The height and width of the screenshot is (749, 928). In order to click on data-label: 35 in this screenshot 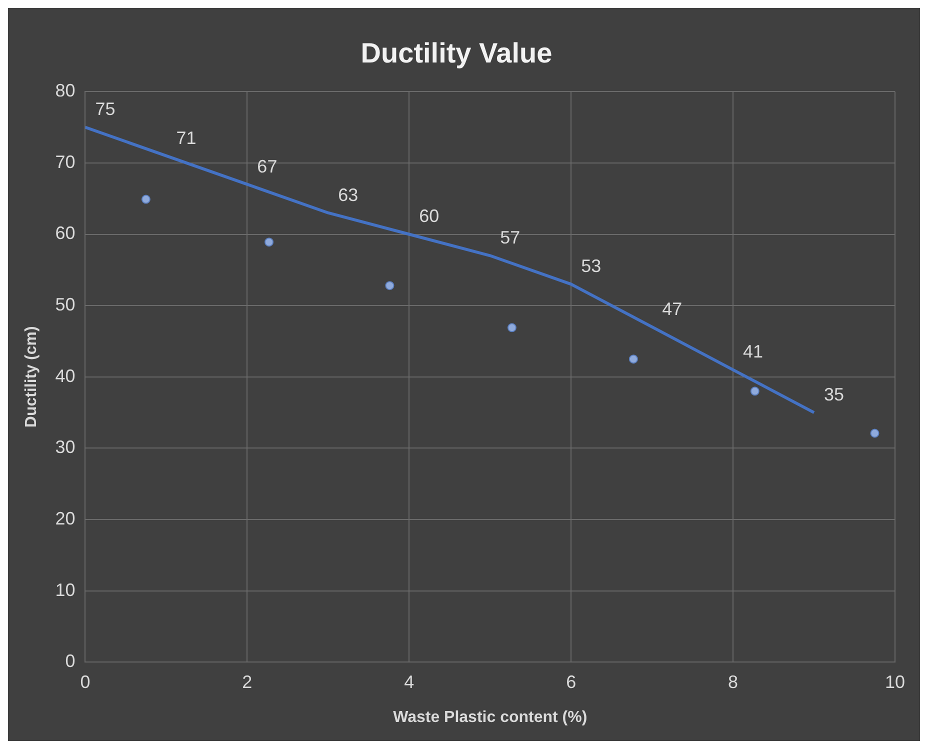, I will do `click(834, 394)`.